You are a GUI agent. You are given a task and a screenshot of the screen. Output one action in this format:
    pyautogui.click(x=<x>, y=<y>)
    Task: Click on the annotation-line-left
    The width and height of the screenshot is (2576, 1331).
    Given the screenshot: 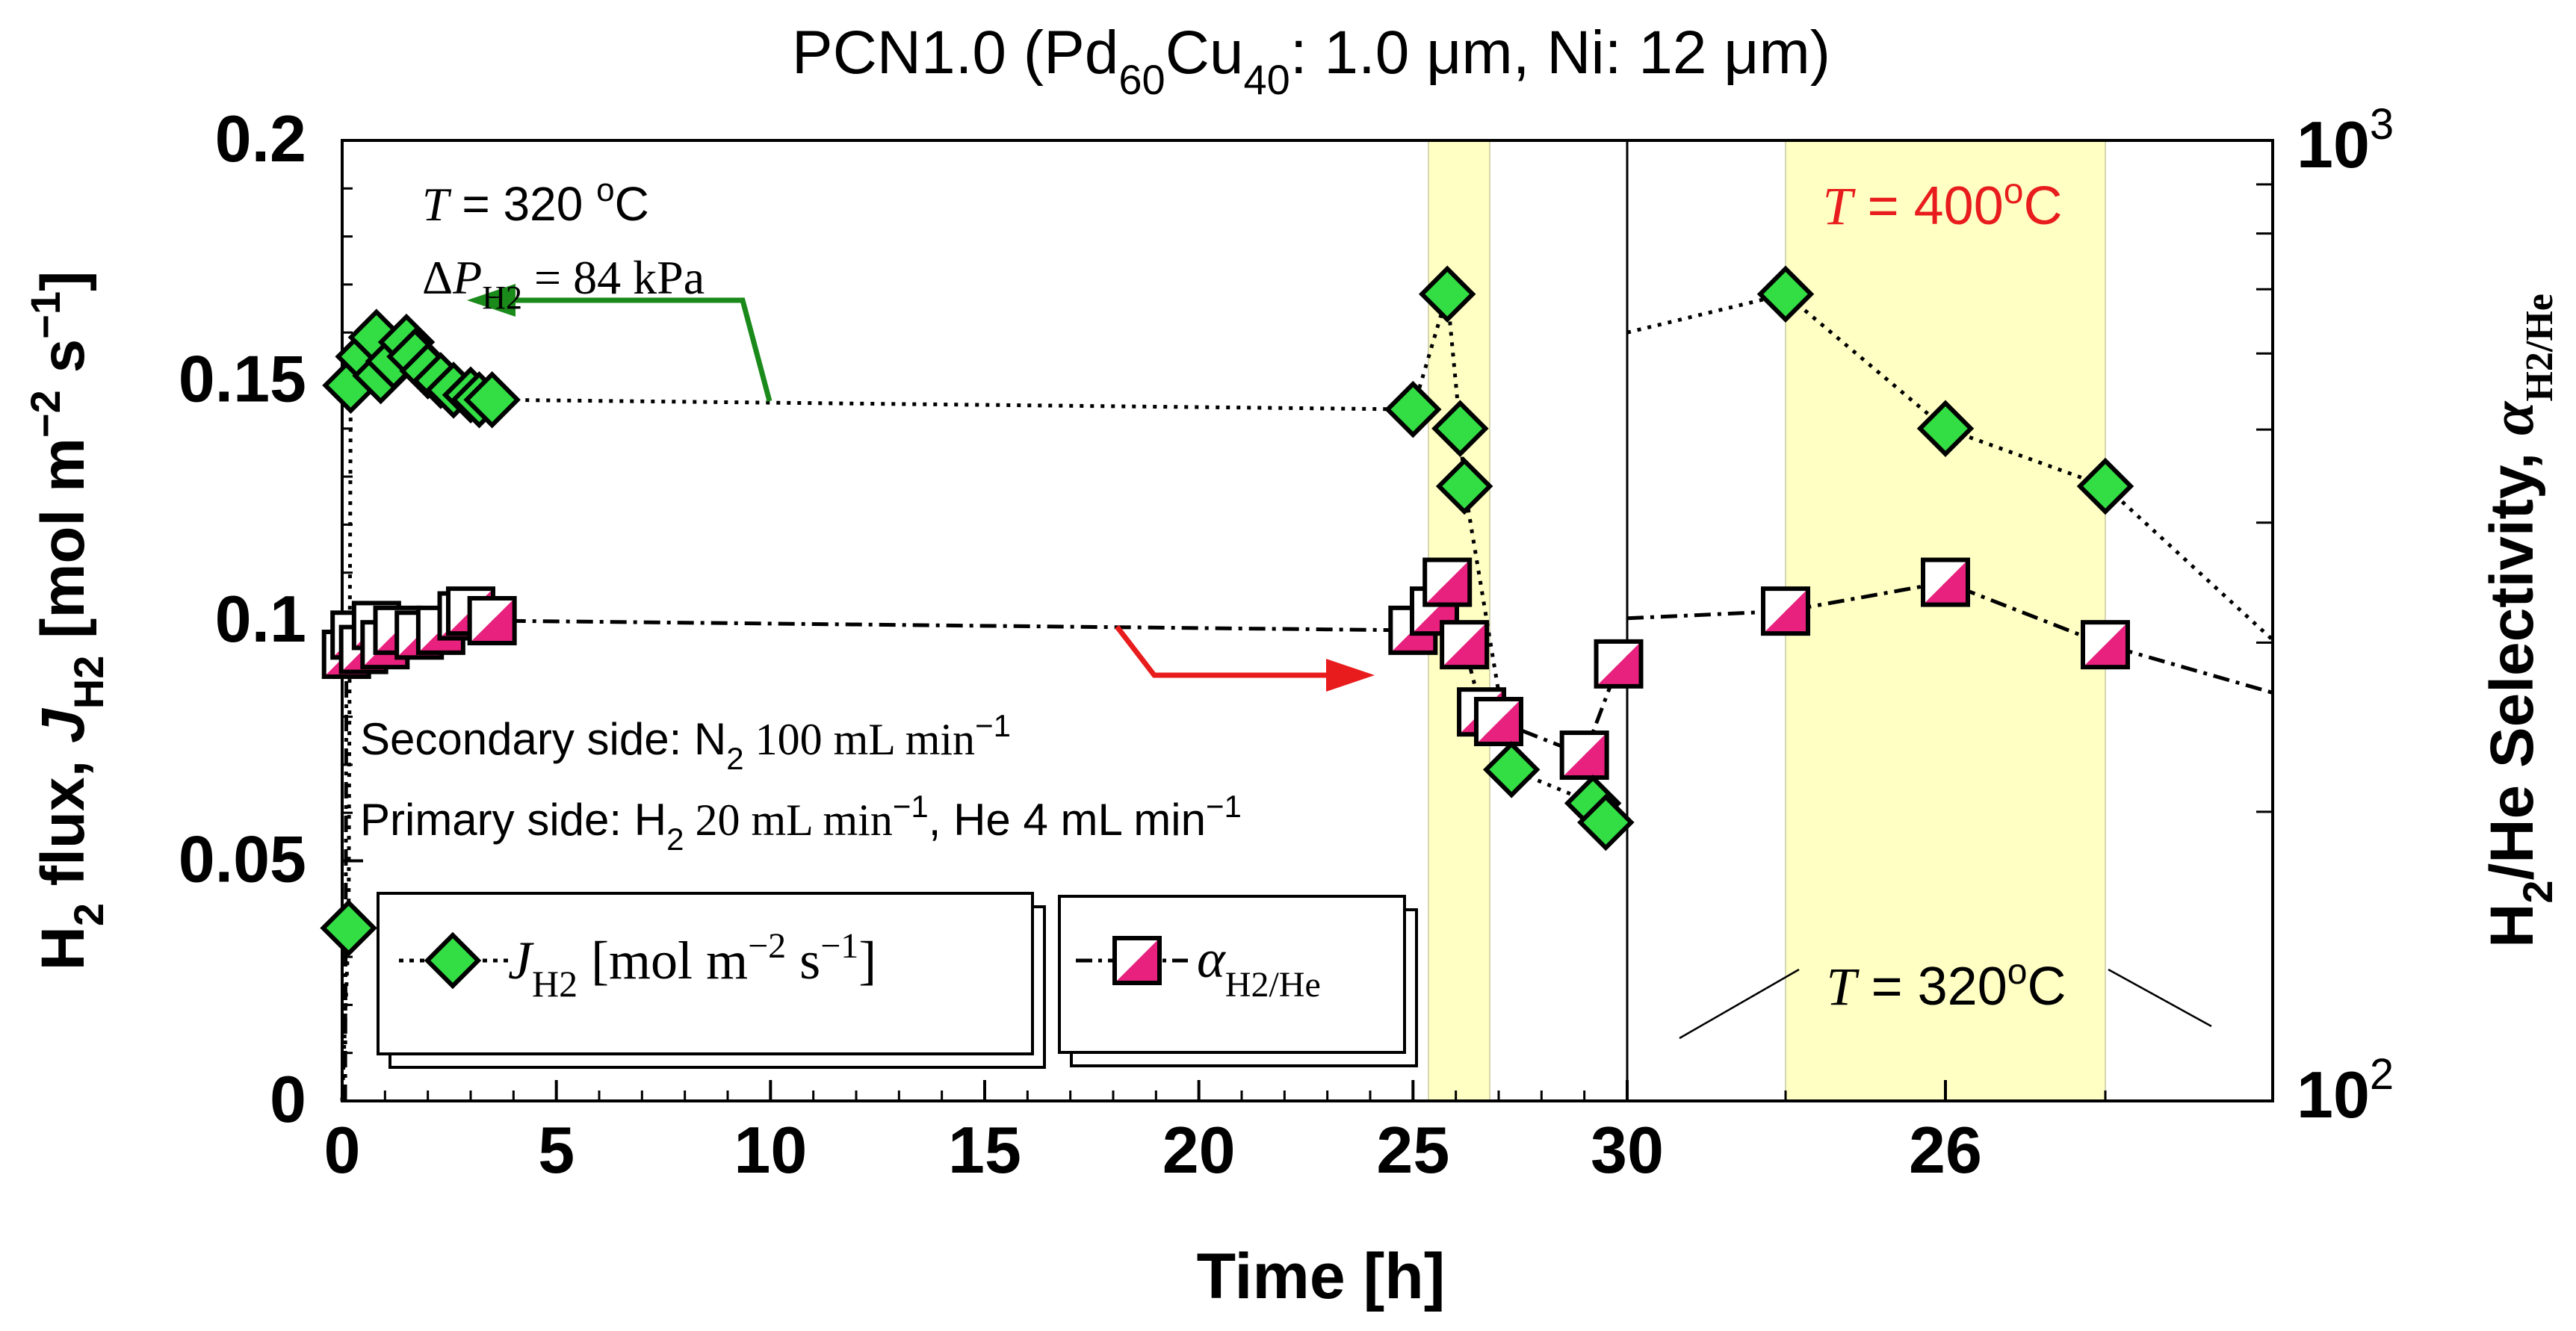 What is the action you would take?
    pyautogui.click(x=1739, y=1004)
    